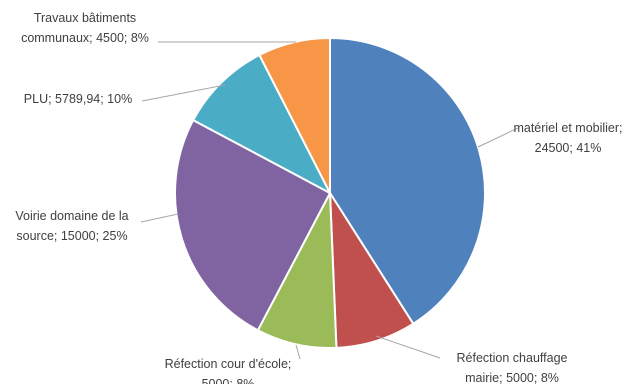 This screenshot has height=384, width=643. What do you see at coordinates (512, 367) in the screenshot?
I see `data-label-1: Réfection chauffage mairie; 5000; 8%` at bounding box center [512, 367].